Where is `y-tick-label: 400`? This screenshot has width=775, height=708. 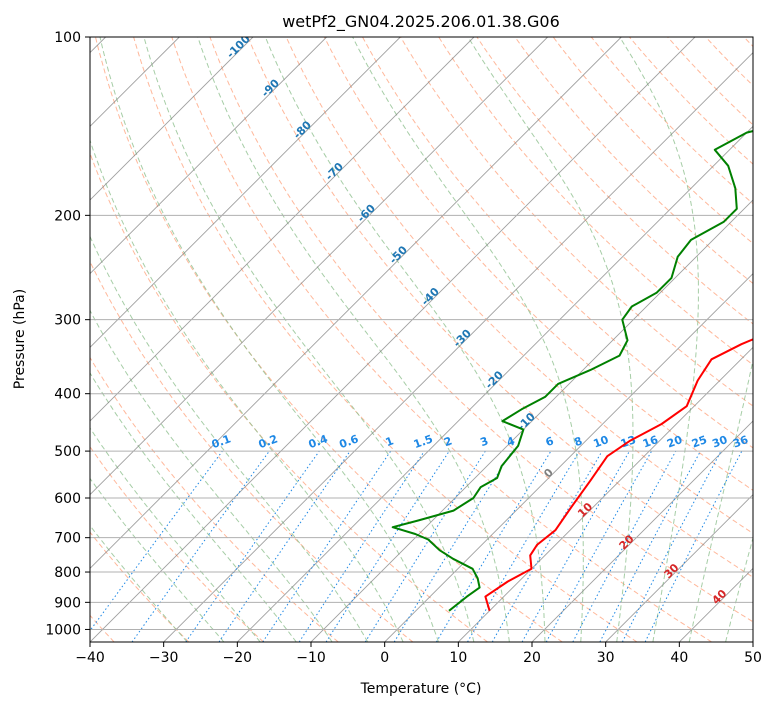
y-tick-label: 400 is located at coordinates (67, 395).